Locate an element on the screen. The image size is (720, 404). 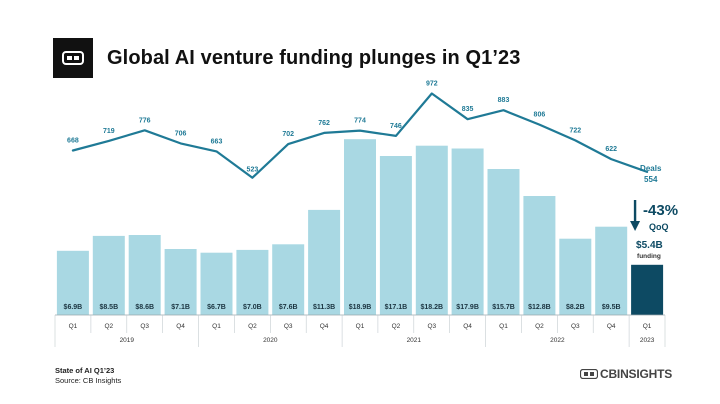
source-note: Source: CB Insights is located at coordinates (88, 380).